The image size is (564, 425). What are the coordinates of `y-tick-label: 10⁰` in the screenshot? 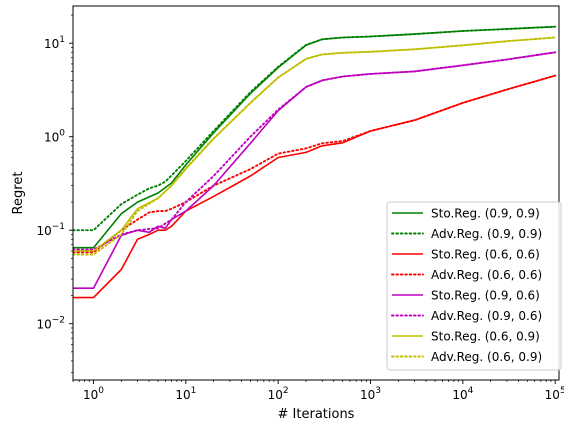 It's located at (54, 137).